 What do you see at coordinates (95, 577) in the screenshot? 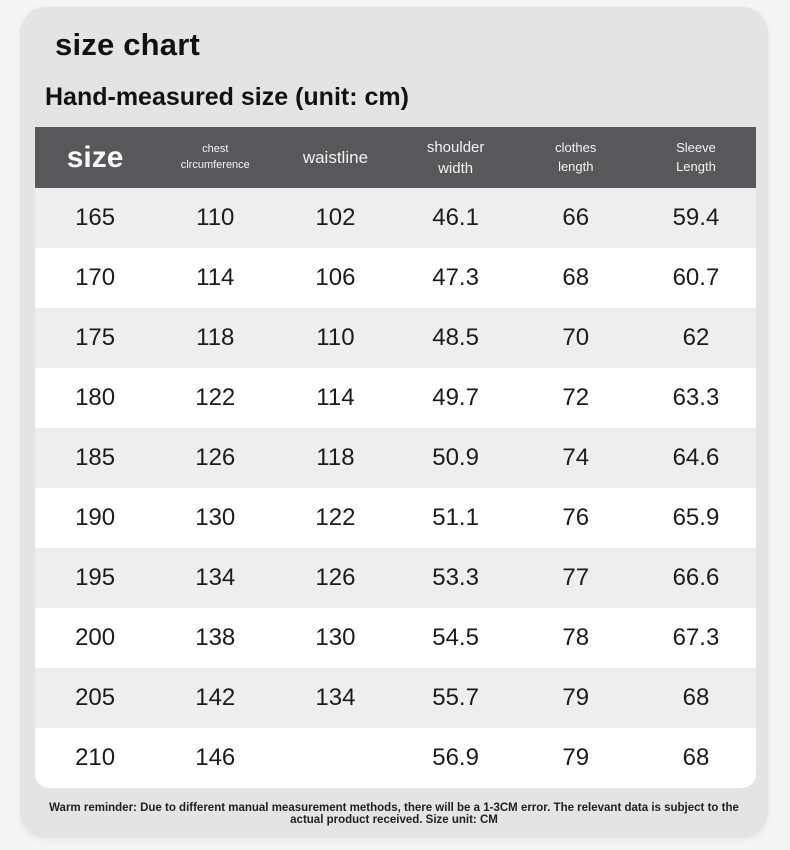
I see `table-cell-size: 195` at bounding box center [95, 577].